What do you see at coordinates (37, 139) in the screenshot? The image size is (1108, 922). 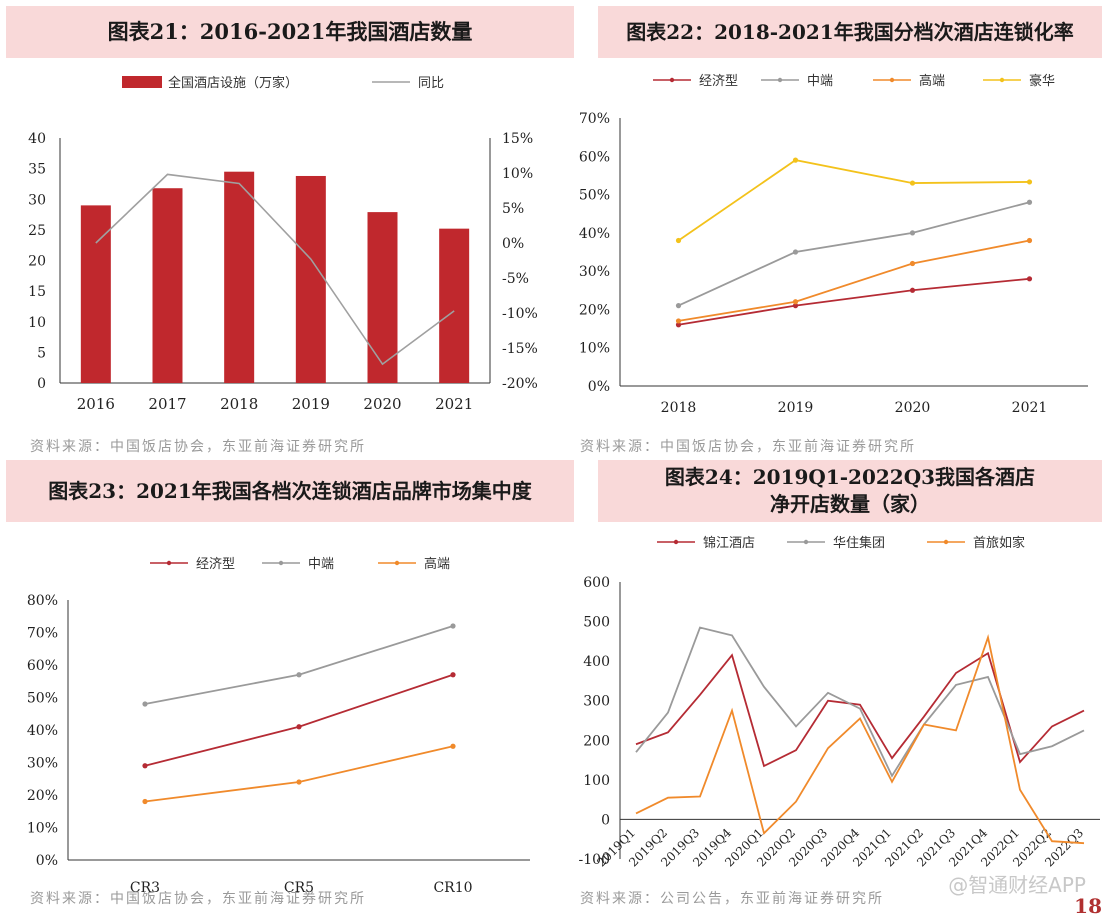 I see `c21-yleft-tick-8: 40` at bounding box center [37, 139].